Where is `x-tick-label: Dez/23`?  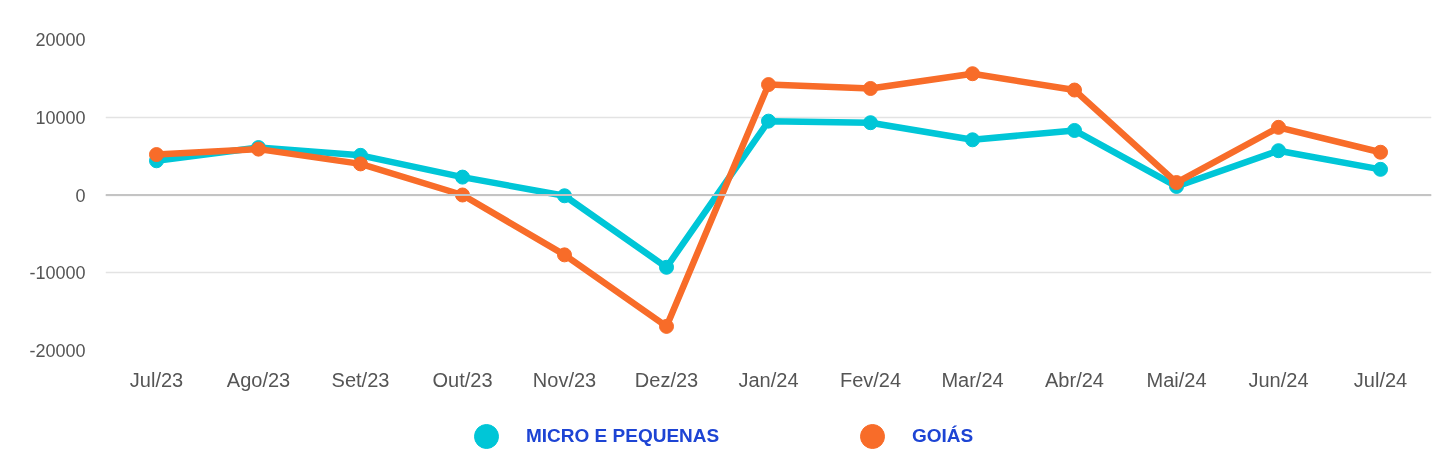
x-tick-label: Dez/23 is located at coordinates (666, 379).